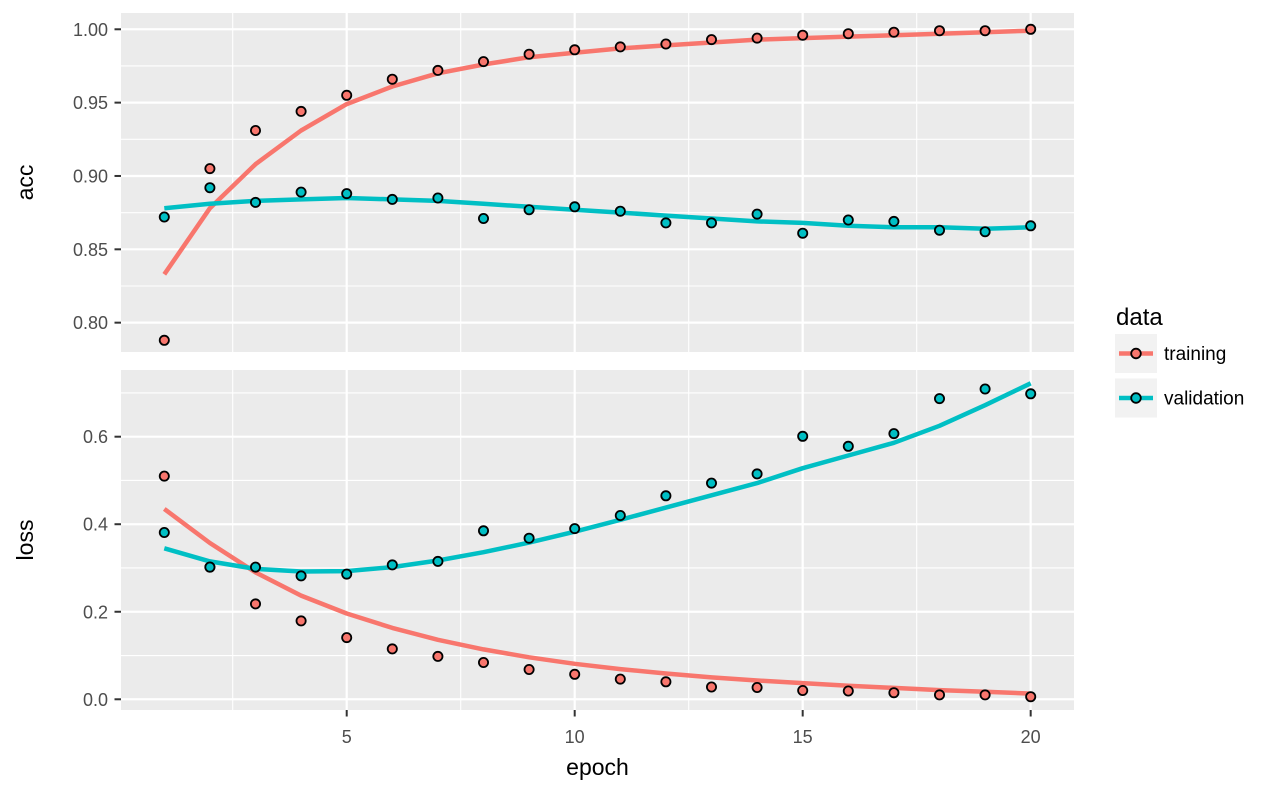  I want to click on legend-entry-validation: validation, so click(1179, 398).